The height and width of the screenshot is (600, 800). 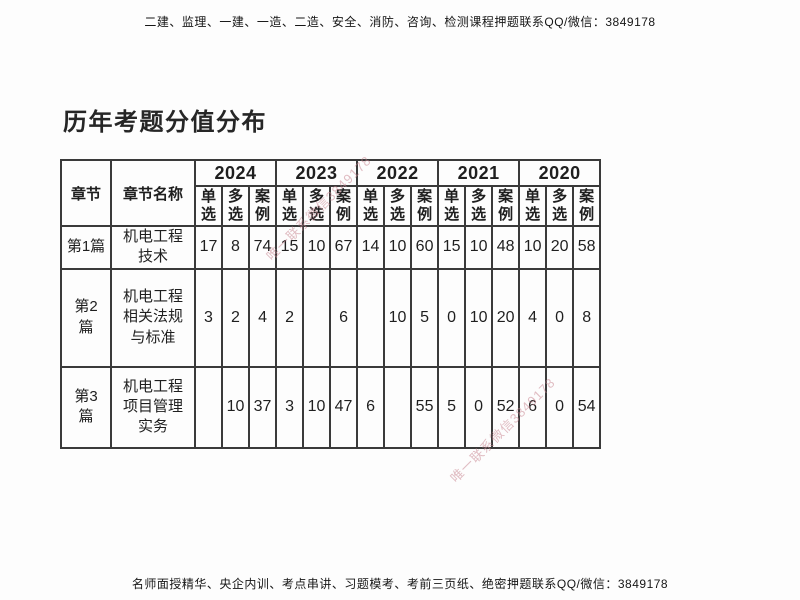 What do you see at coordinates (506, 407) in the screenshot?
I see `score-cell: 52` at bounding box center [506, 407].